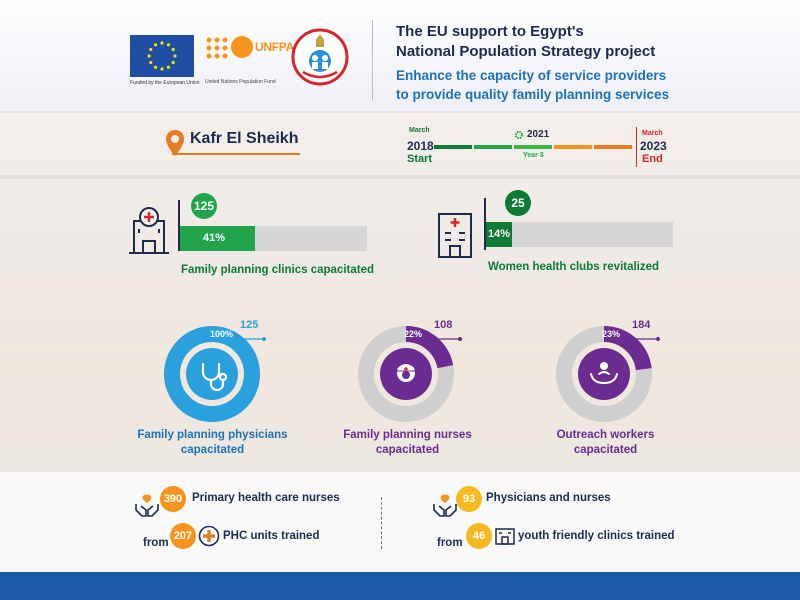  Describe the element at coordinates (236, 154) in the screenshot. I see `location-underline` at that location.